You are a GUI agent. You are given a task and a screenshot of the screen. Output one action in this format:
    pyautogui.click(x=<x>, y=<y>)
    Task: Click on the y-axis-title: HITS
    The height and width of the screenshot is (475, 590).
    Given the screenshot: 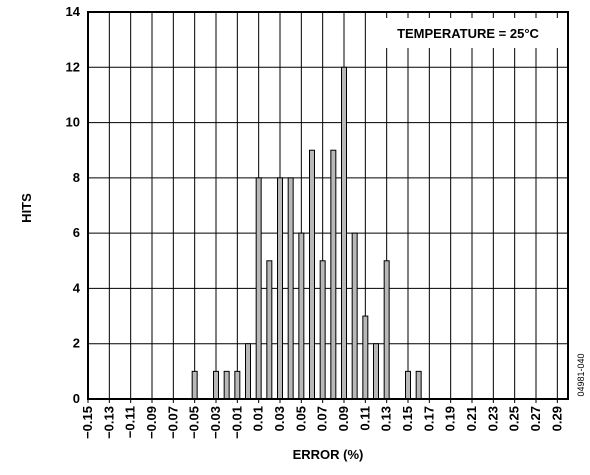 What is the action you would take?
    pyautogui.click(x=26, y=208)
    